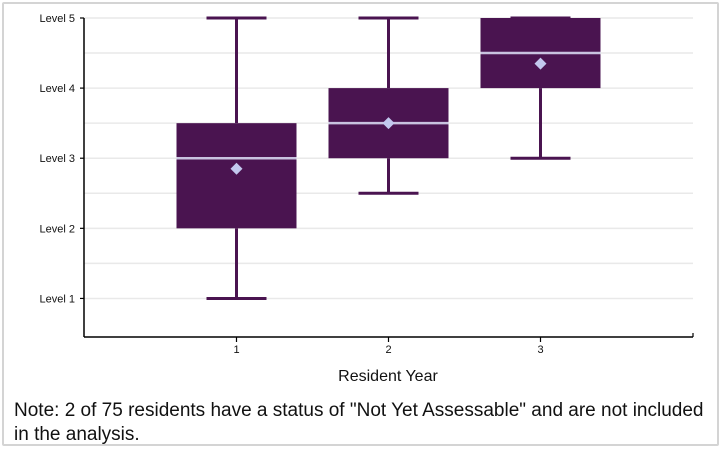 The width and height of the screenshot is (725, 451). Describe the element at coordinates (388, 350) in the screenshot. I see `x-tick-label: 2` at that location.